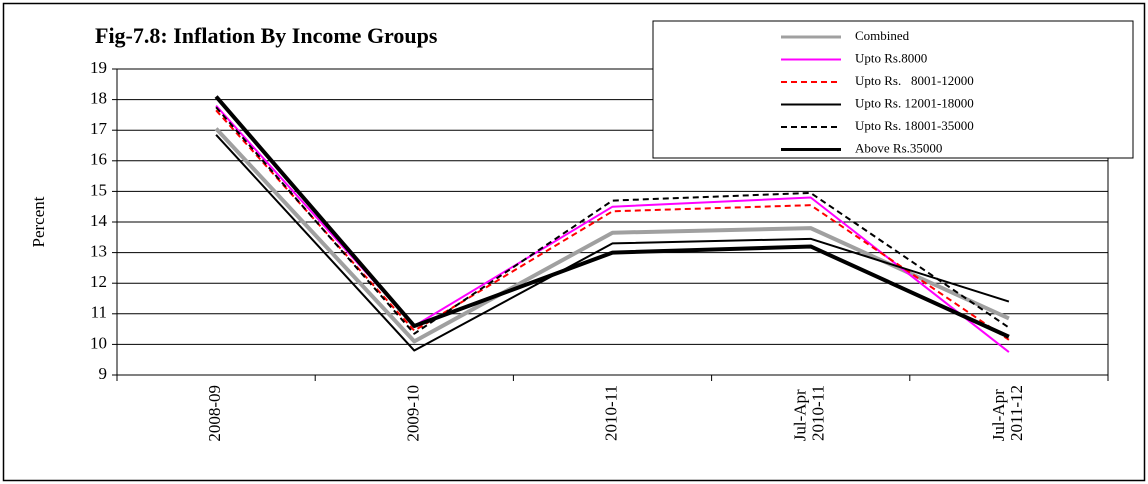 The image size is (1148, 484). Describe the element at coordinates (898, 147) in the screenshot. I see `legend-label: Above Rs.35000` at that location.